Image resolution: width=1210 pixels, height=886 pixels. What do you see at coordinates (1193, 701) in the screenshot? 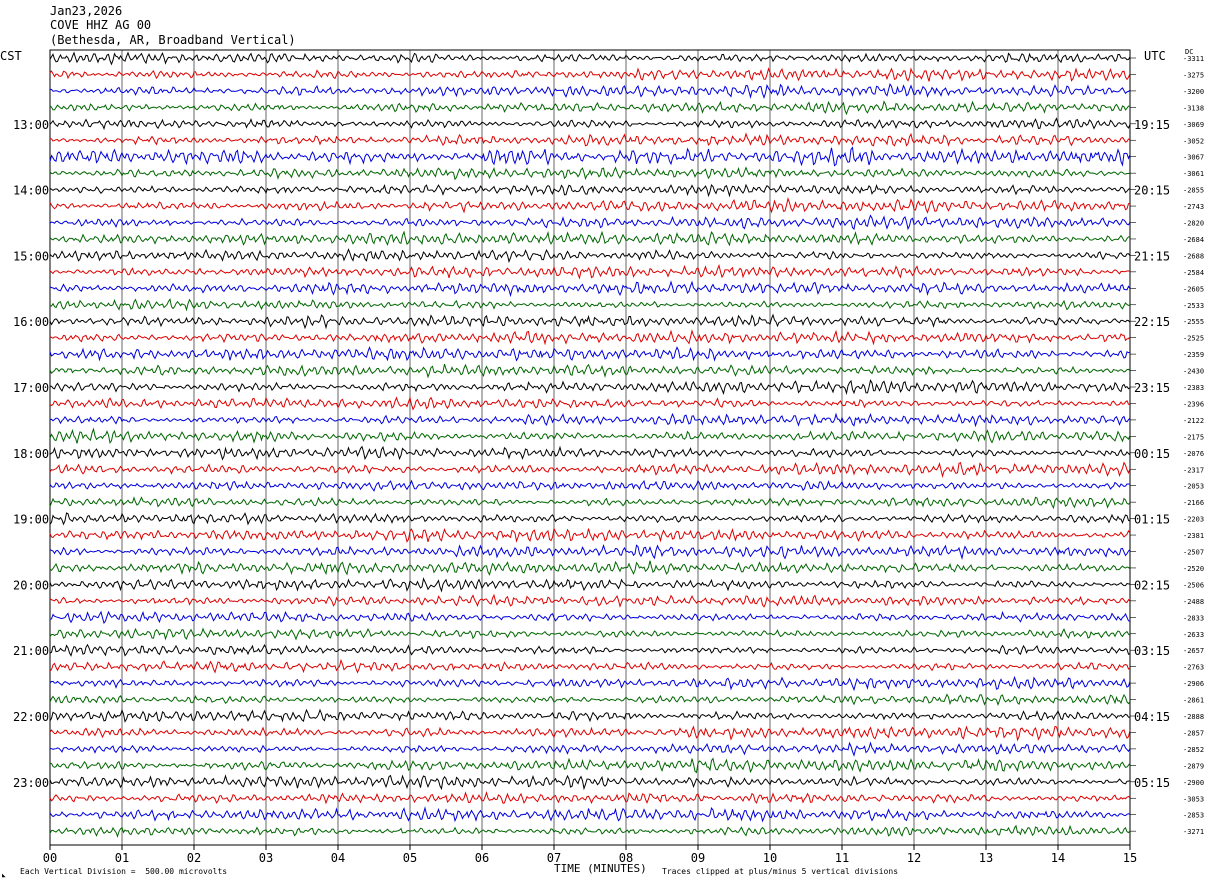
I see `dc-offset-label: -2861` at bounding box center [1193, 701].